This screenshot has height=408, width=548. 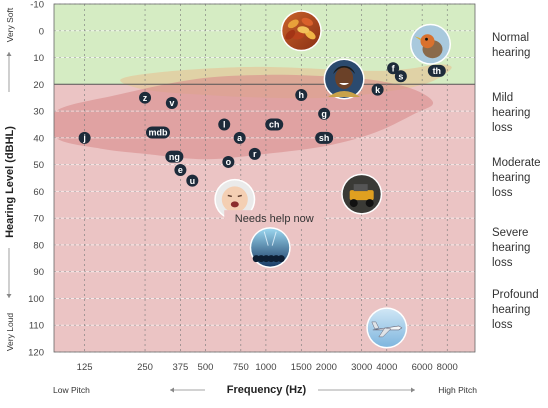 I want to click on baby-mouth, so click(x=234, y=204).